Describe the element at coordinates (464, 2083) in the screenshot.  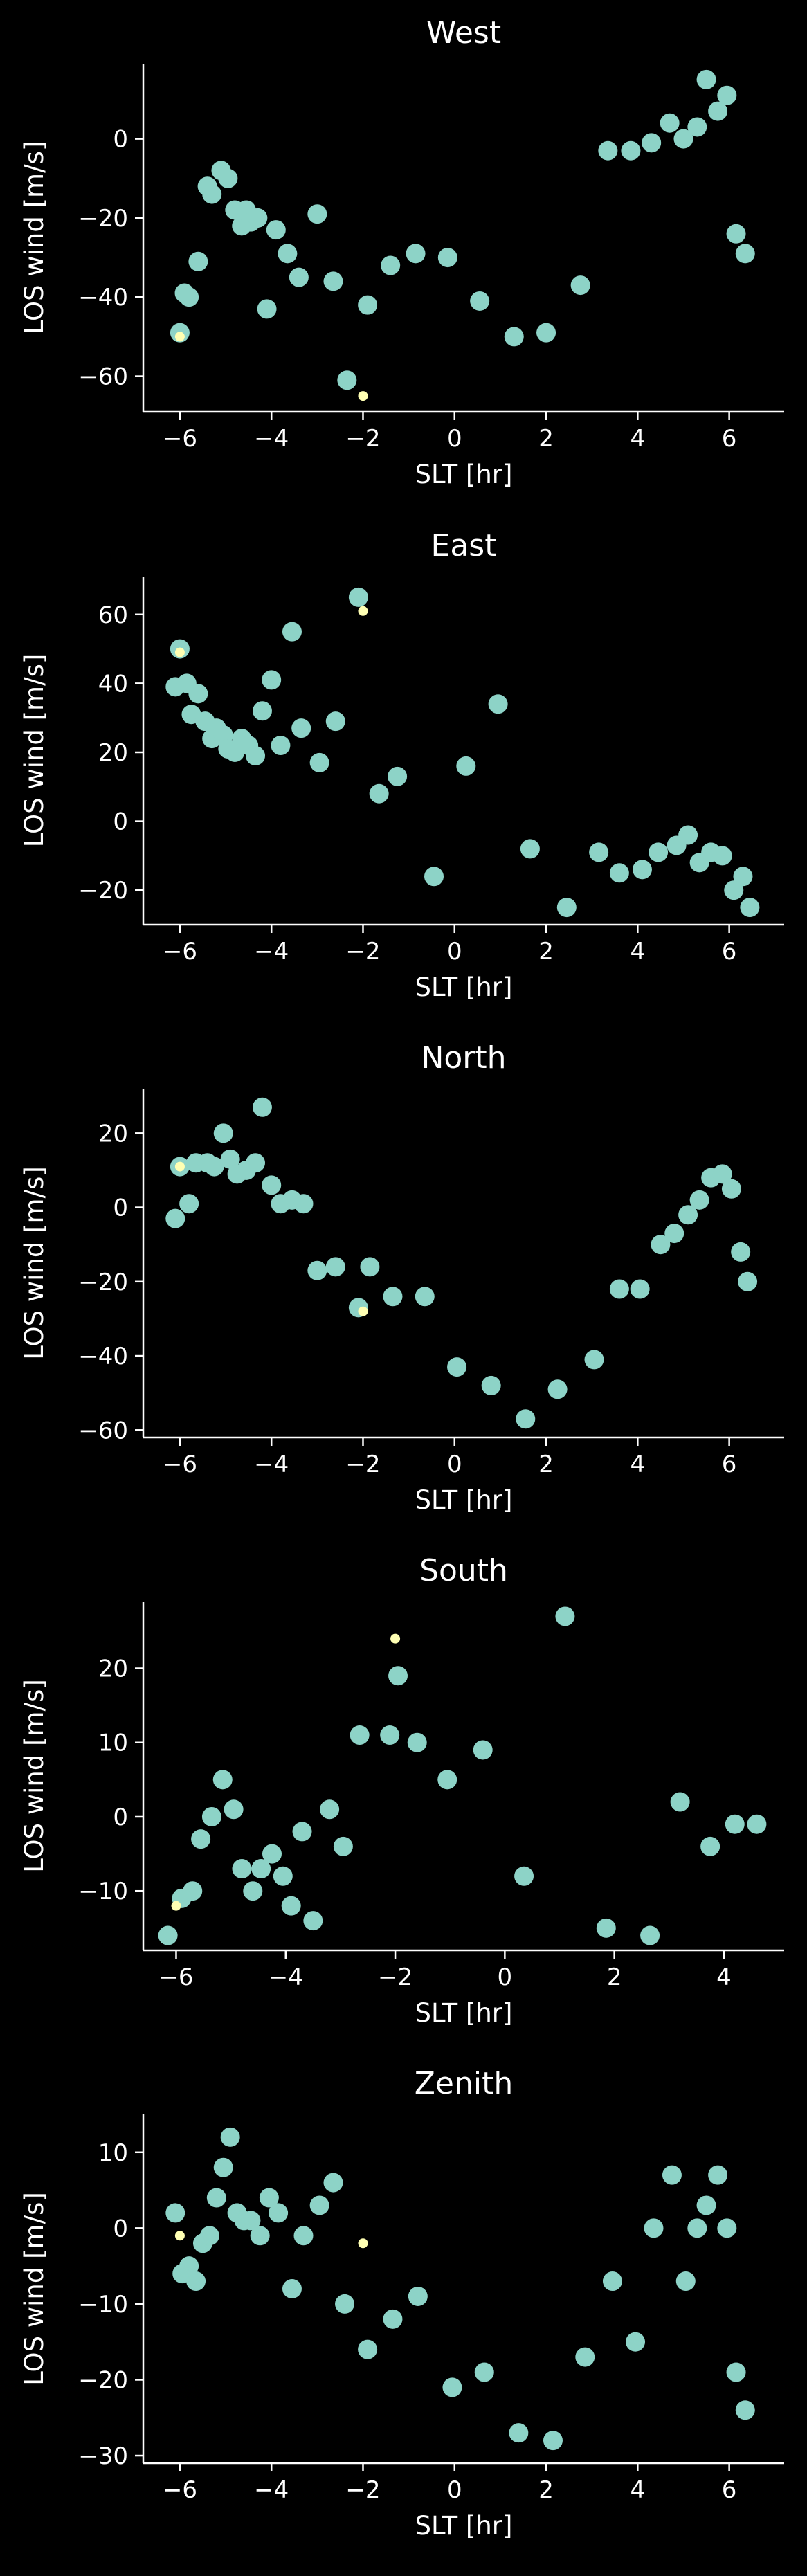
I see `chart-title: Zenith` at that location.